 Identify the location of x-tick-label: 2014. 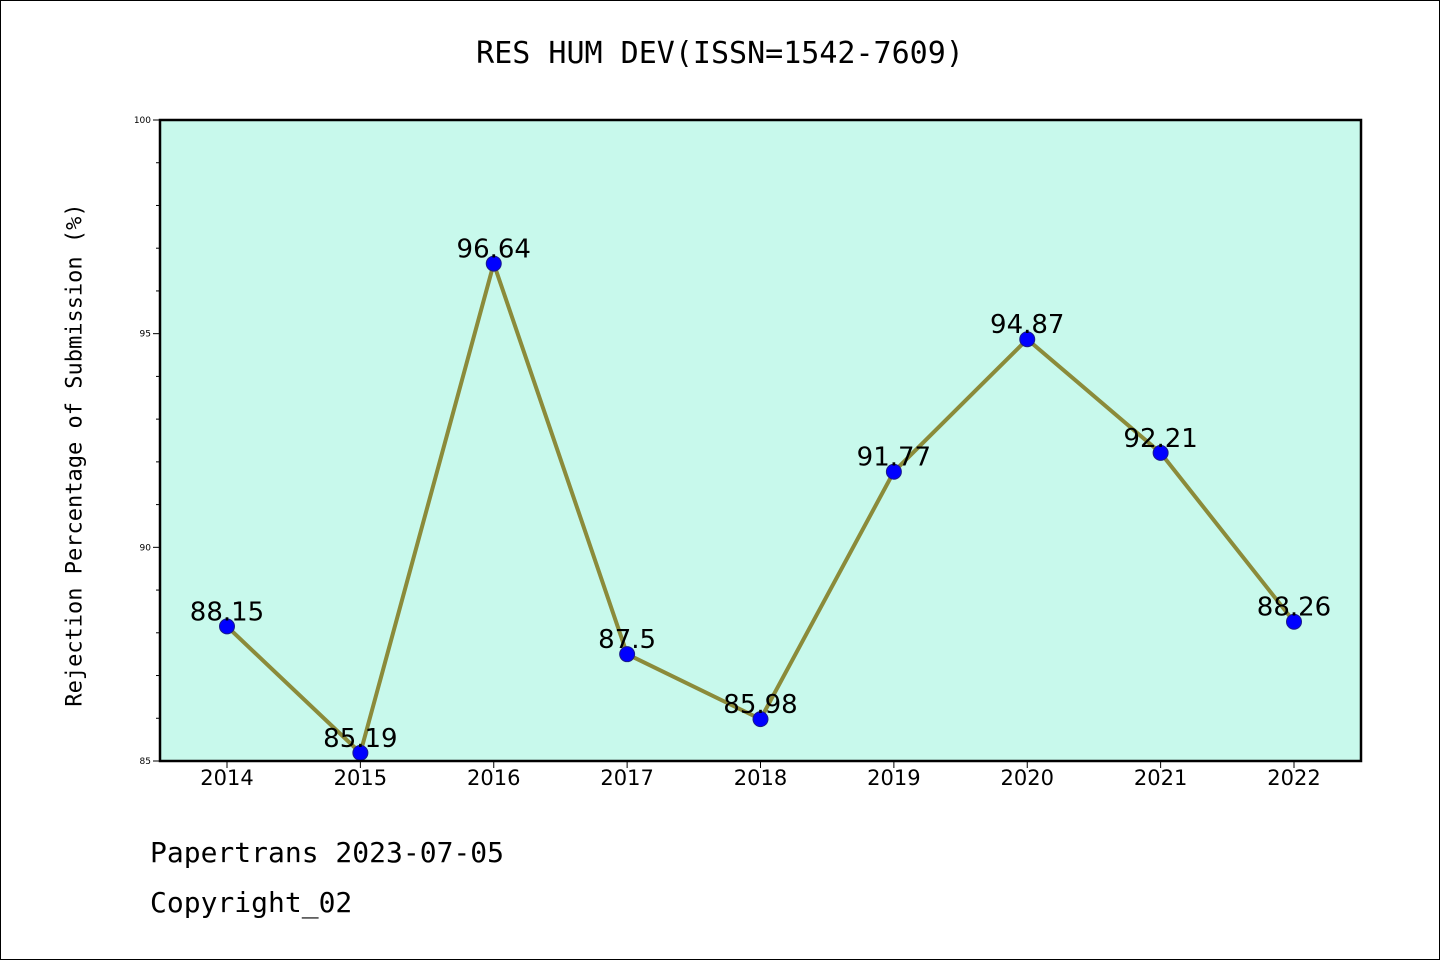
(226, 778).